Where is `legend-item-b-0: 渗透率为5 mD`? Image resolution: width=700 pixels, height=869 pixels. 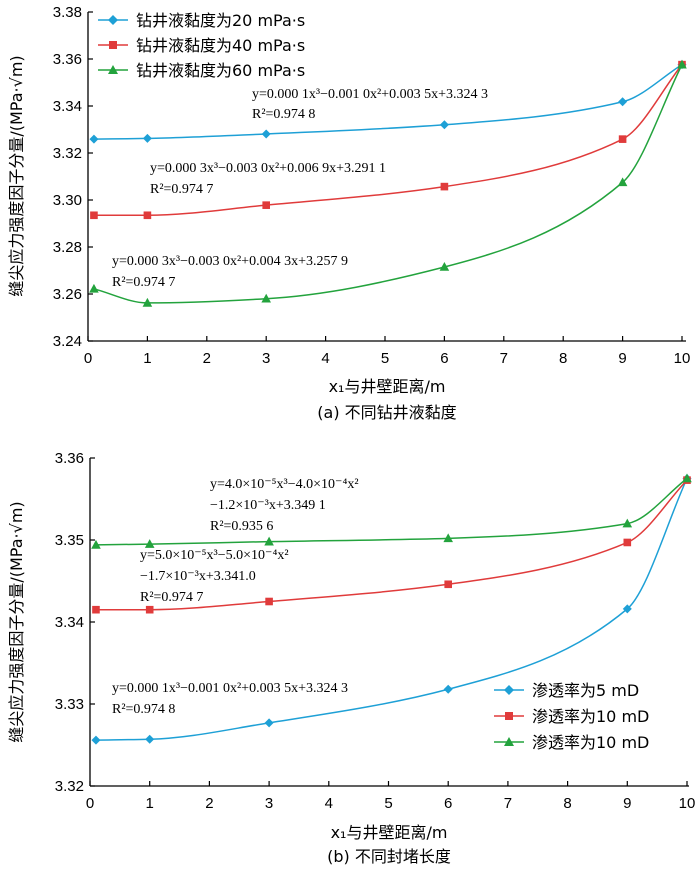 legend-item-b-0: 渗透率为5 mD is located at coordinates (566, 690).